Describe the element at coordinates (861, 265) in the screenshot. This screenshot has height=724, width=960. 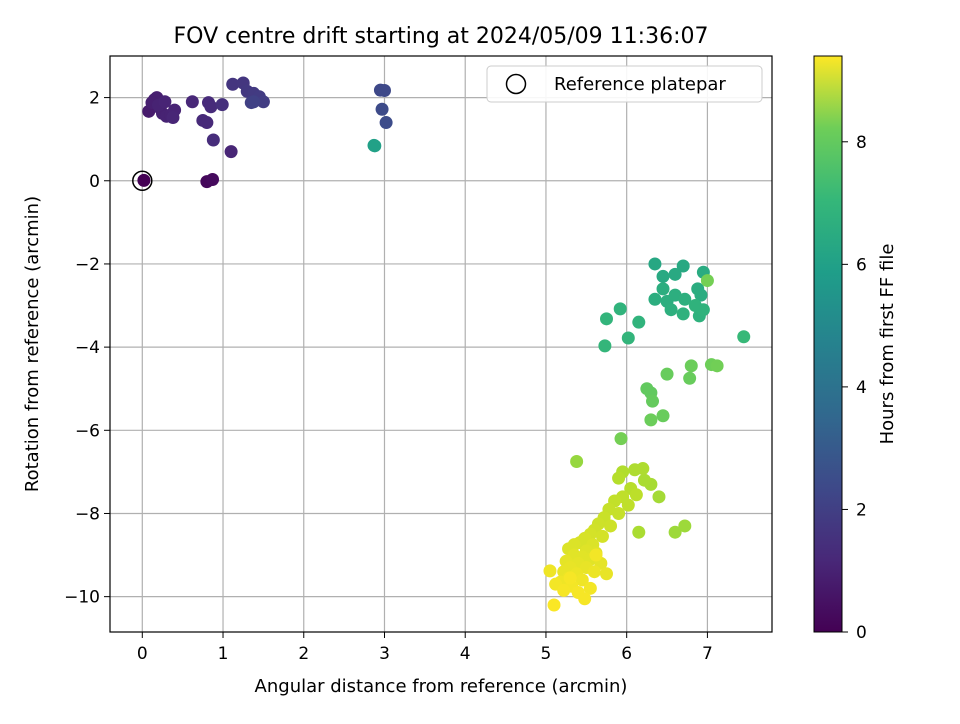
I see `colorbar-tick-label: 6` at that location.